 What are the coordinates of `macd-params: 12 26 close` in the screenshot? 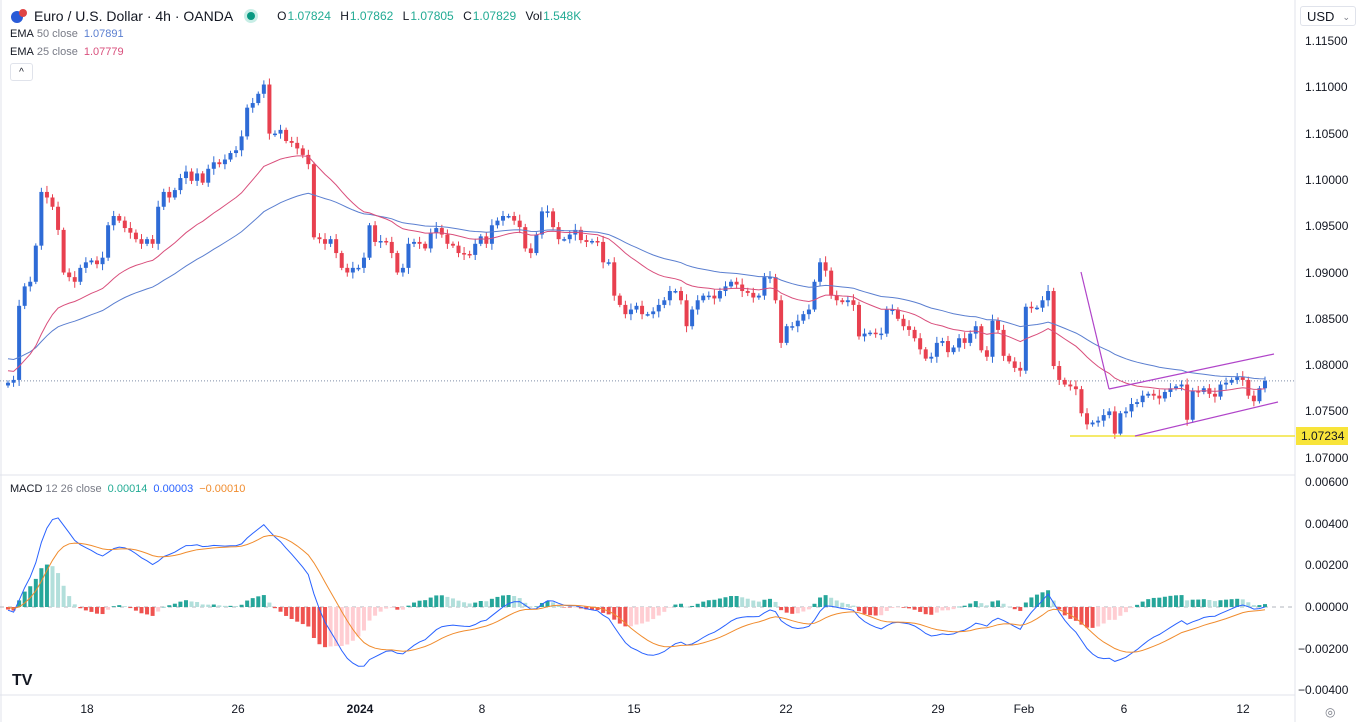 It's located at (73, 489).